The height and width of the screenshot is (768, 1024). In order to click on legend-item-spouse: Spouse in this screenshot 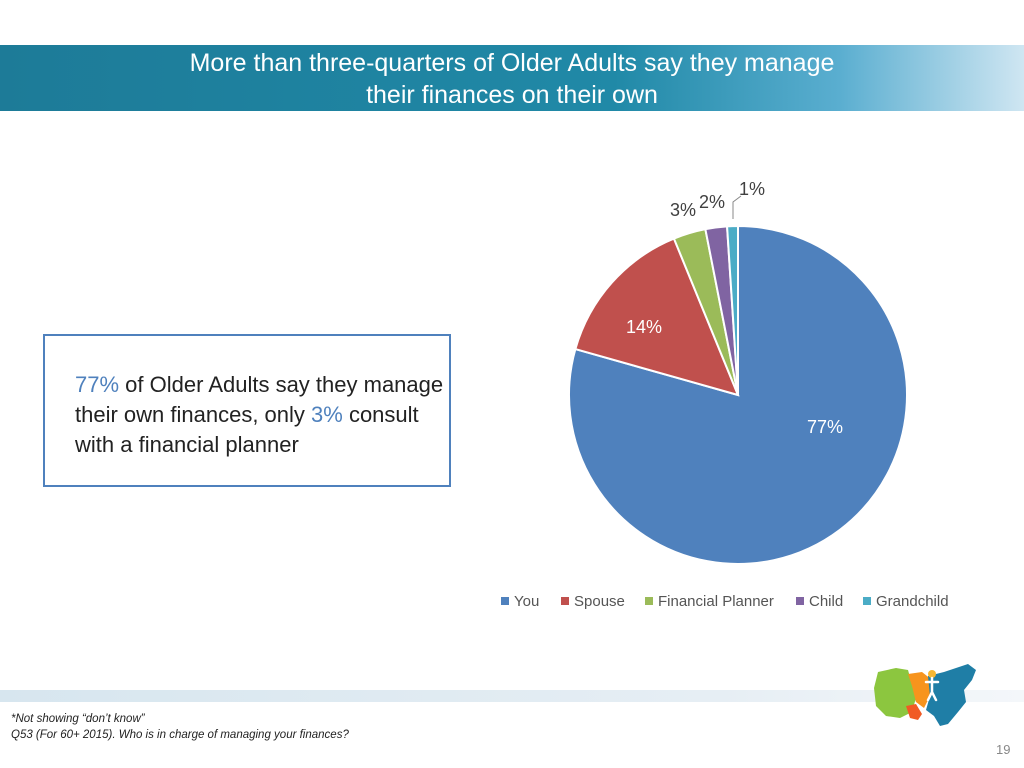, I will do `click(593, 601)`.